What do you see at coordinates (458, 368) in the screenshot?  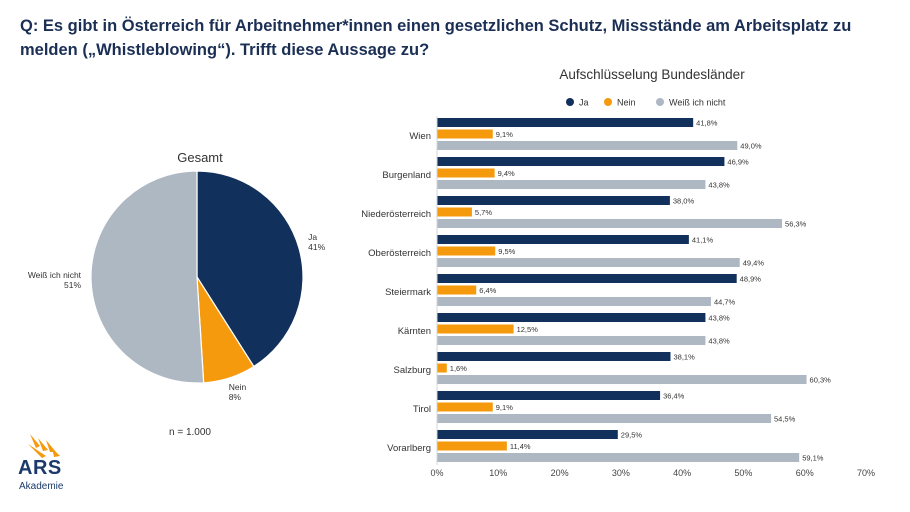 I see `bar-value-label: 1,6%` at bounding box center [458, 368].